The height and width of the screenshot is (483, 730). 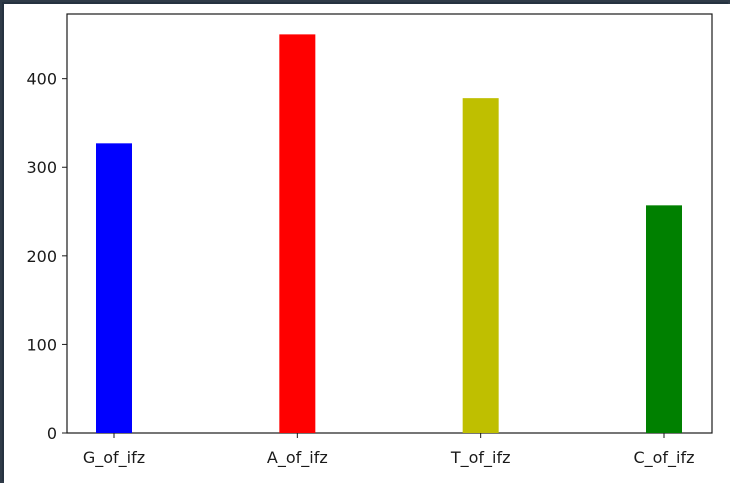 I want to click on x-axis-ticks: G_of_ifz A_of_ifz T_of_ifz C_of_ifz, so click(x=389, y=450).